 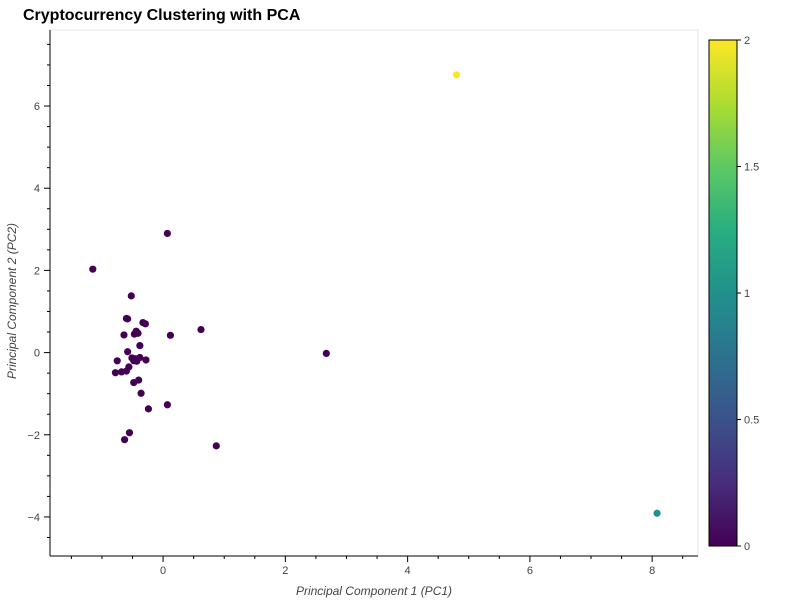 I want to click on colorbar-tick-label: 0, so click(x=747, y=547).